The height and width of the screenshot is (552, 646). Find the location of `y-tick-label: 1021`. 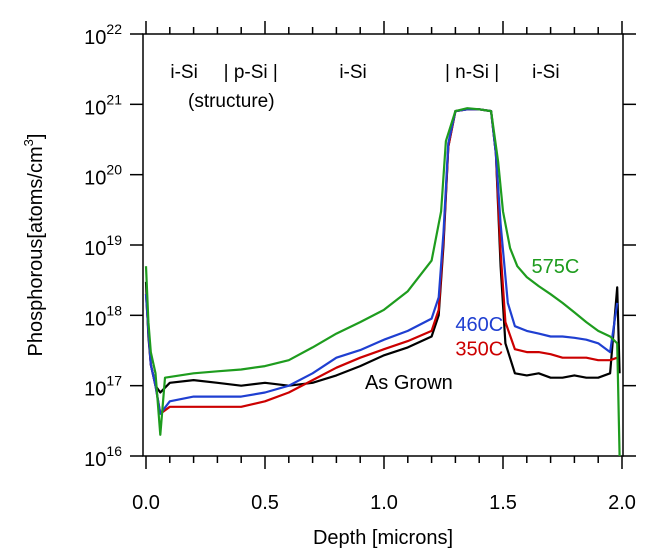

y-tick-label: 1021 is located at coordinates (103, 105).